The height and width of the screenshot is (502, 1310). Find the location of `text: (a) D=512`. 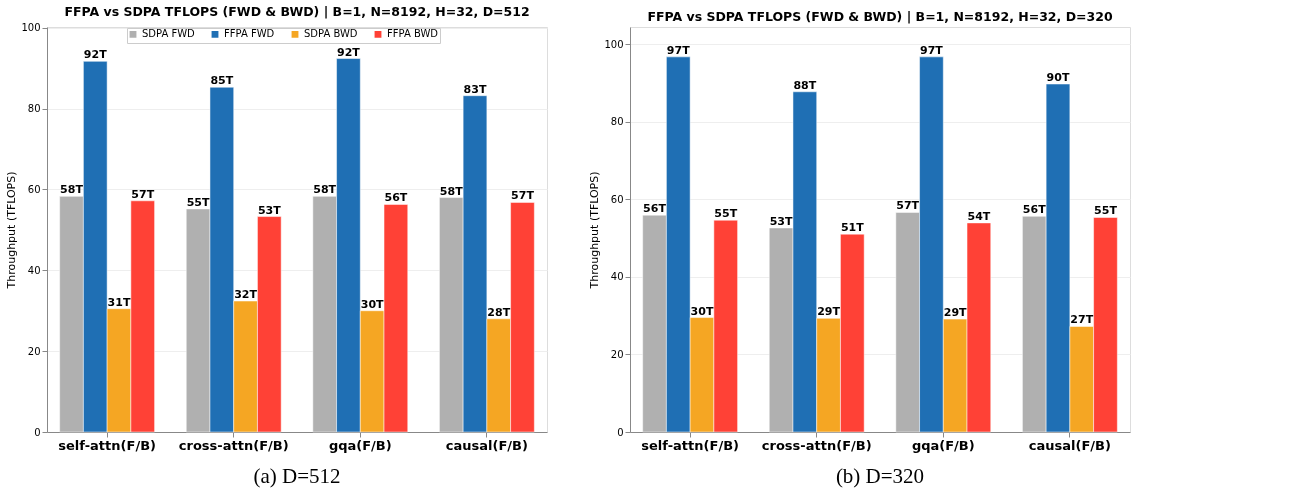

text: (a) D=512 is located at coordinates (297, 476).